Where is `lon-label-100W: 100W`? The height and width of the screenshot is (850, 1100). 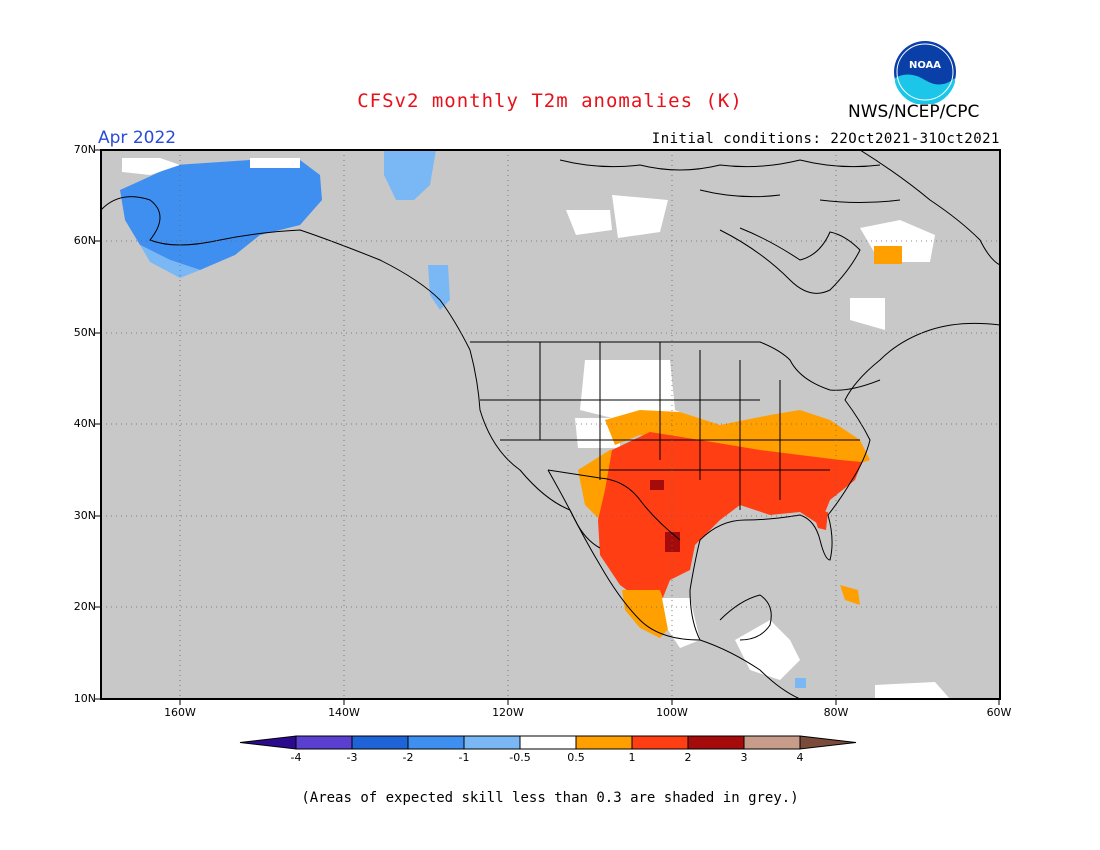 lon-label-100W: 100W is located at coordinates (672, 712).